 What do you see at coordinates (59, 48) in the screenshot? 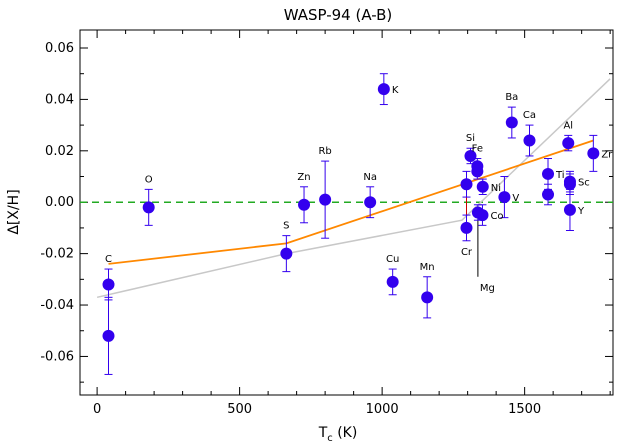
I see `y-tick-label: 0.06` at bounding box center [59, 48].